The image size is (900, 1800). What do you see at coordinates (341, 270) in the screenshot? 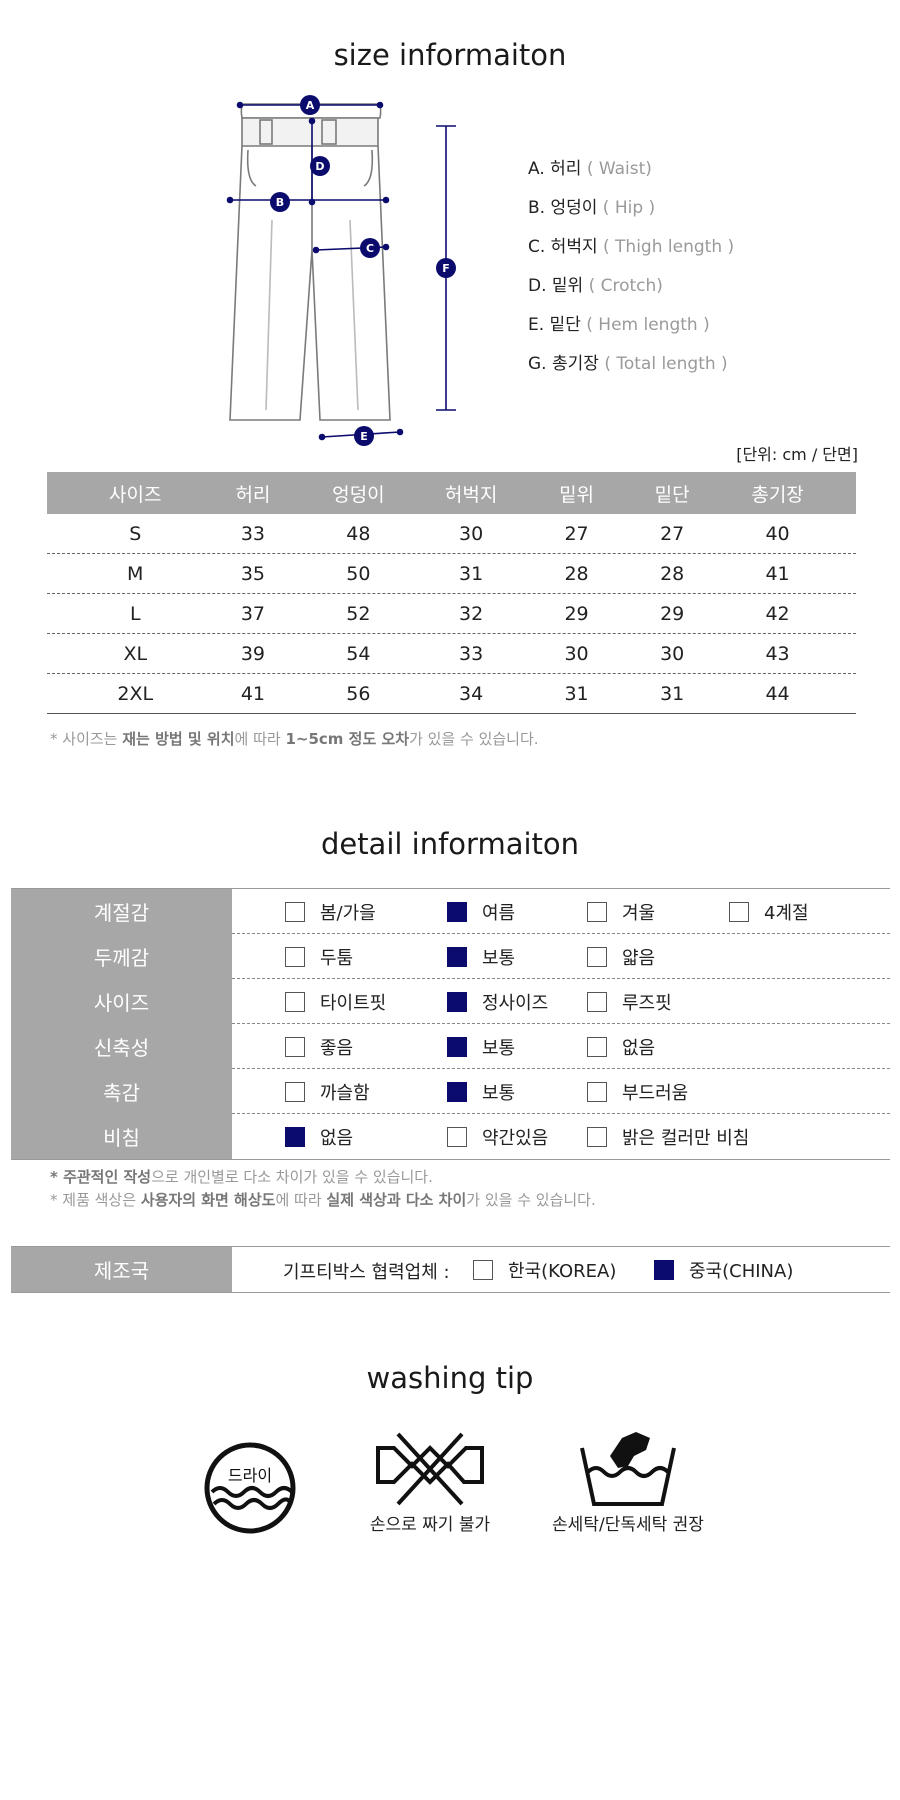
I see `pants-diagram: A B C D E F` at bounding box center [341, 270].